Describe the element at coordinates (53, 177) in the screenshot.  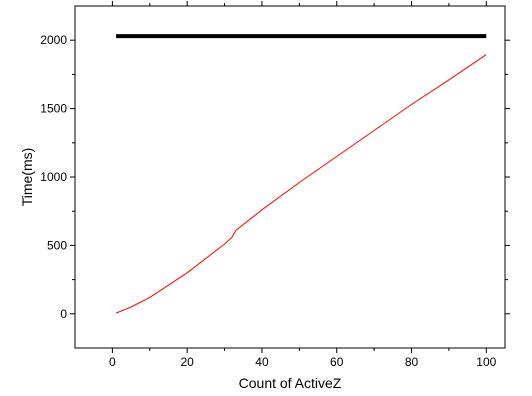
I see `y-tick-label: 1000` at that location.